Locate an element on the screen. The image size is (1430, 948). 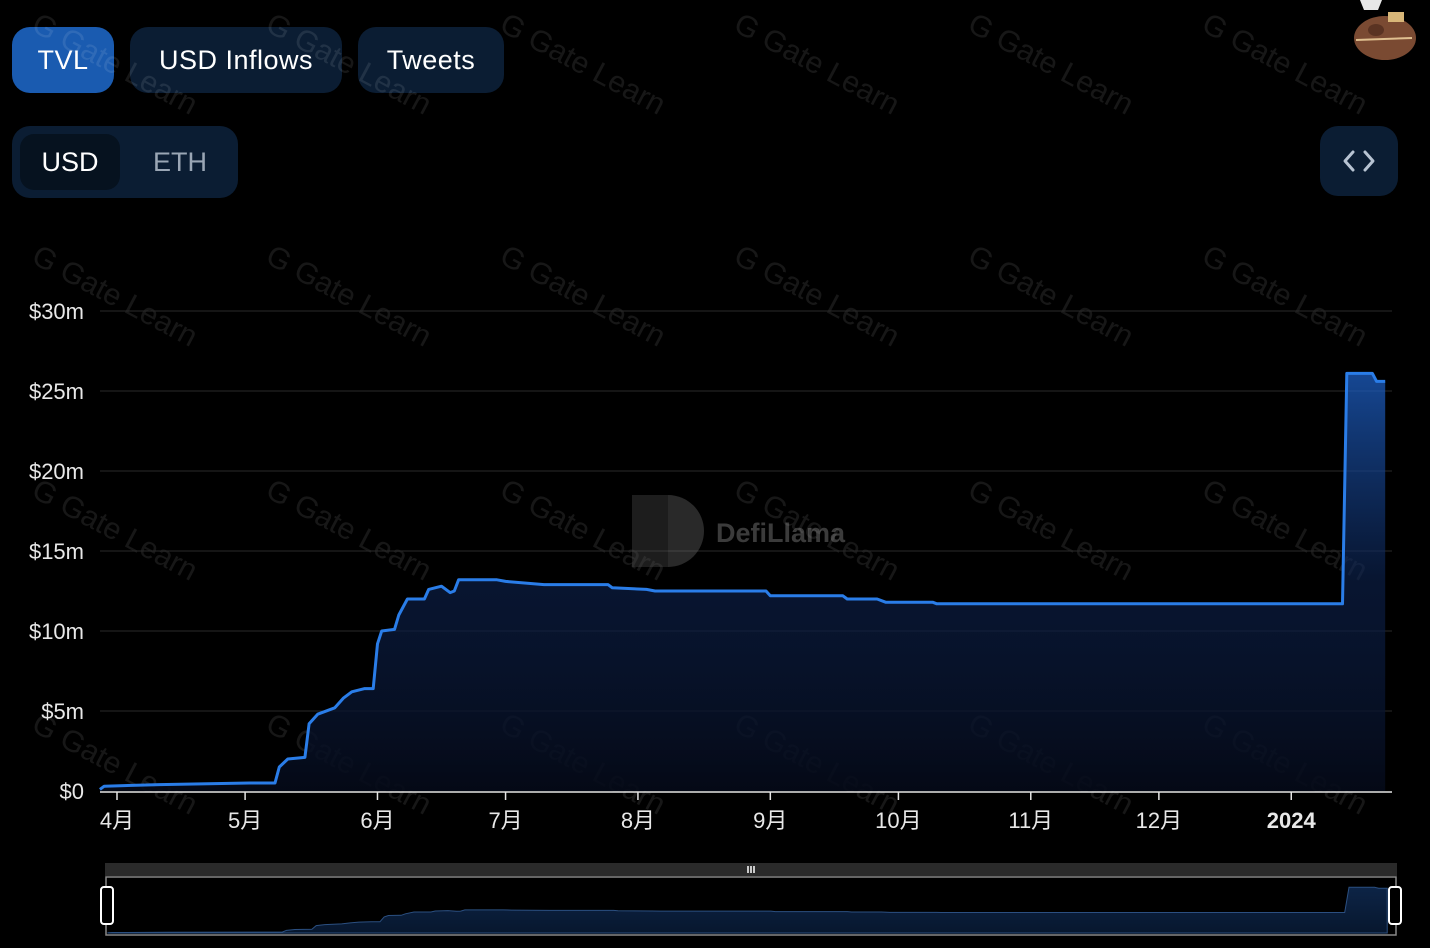
y-tick-label: $10m is located at coordinates (56, 631).